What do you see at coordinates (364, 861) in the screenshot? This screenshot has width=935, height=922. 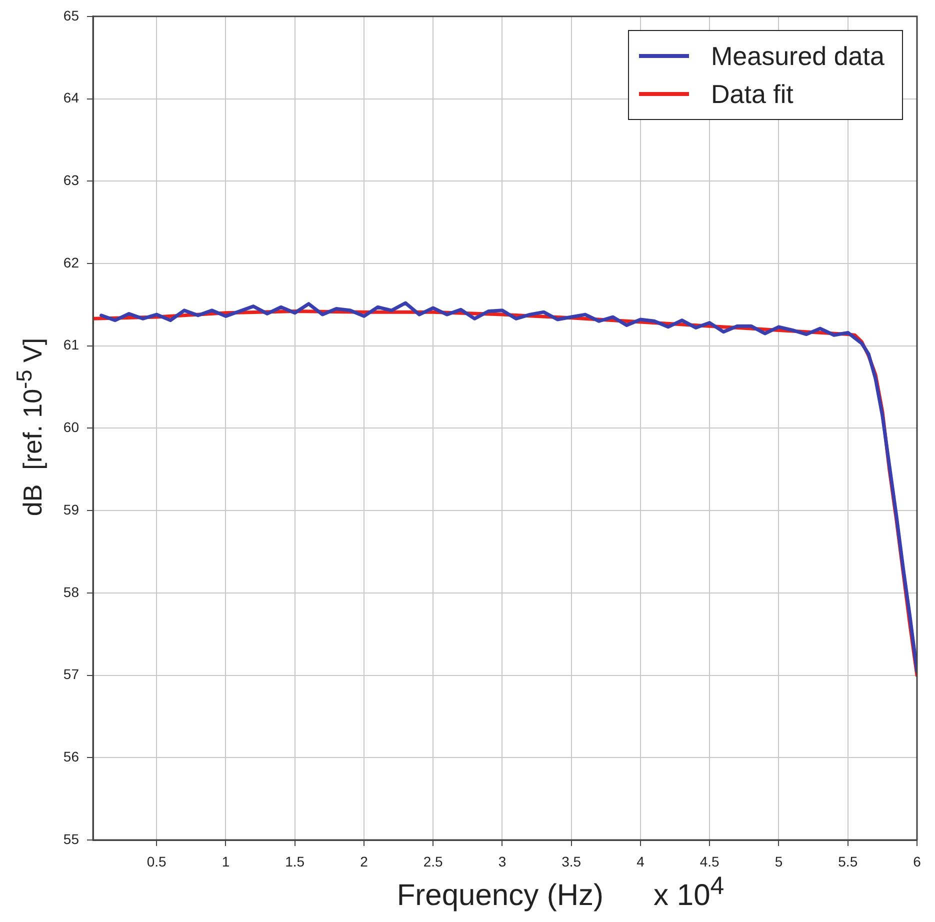 I see `x-tick-label: 2` at bounding box center [364, 861].